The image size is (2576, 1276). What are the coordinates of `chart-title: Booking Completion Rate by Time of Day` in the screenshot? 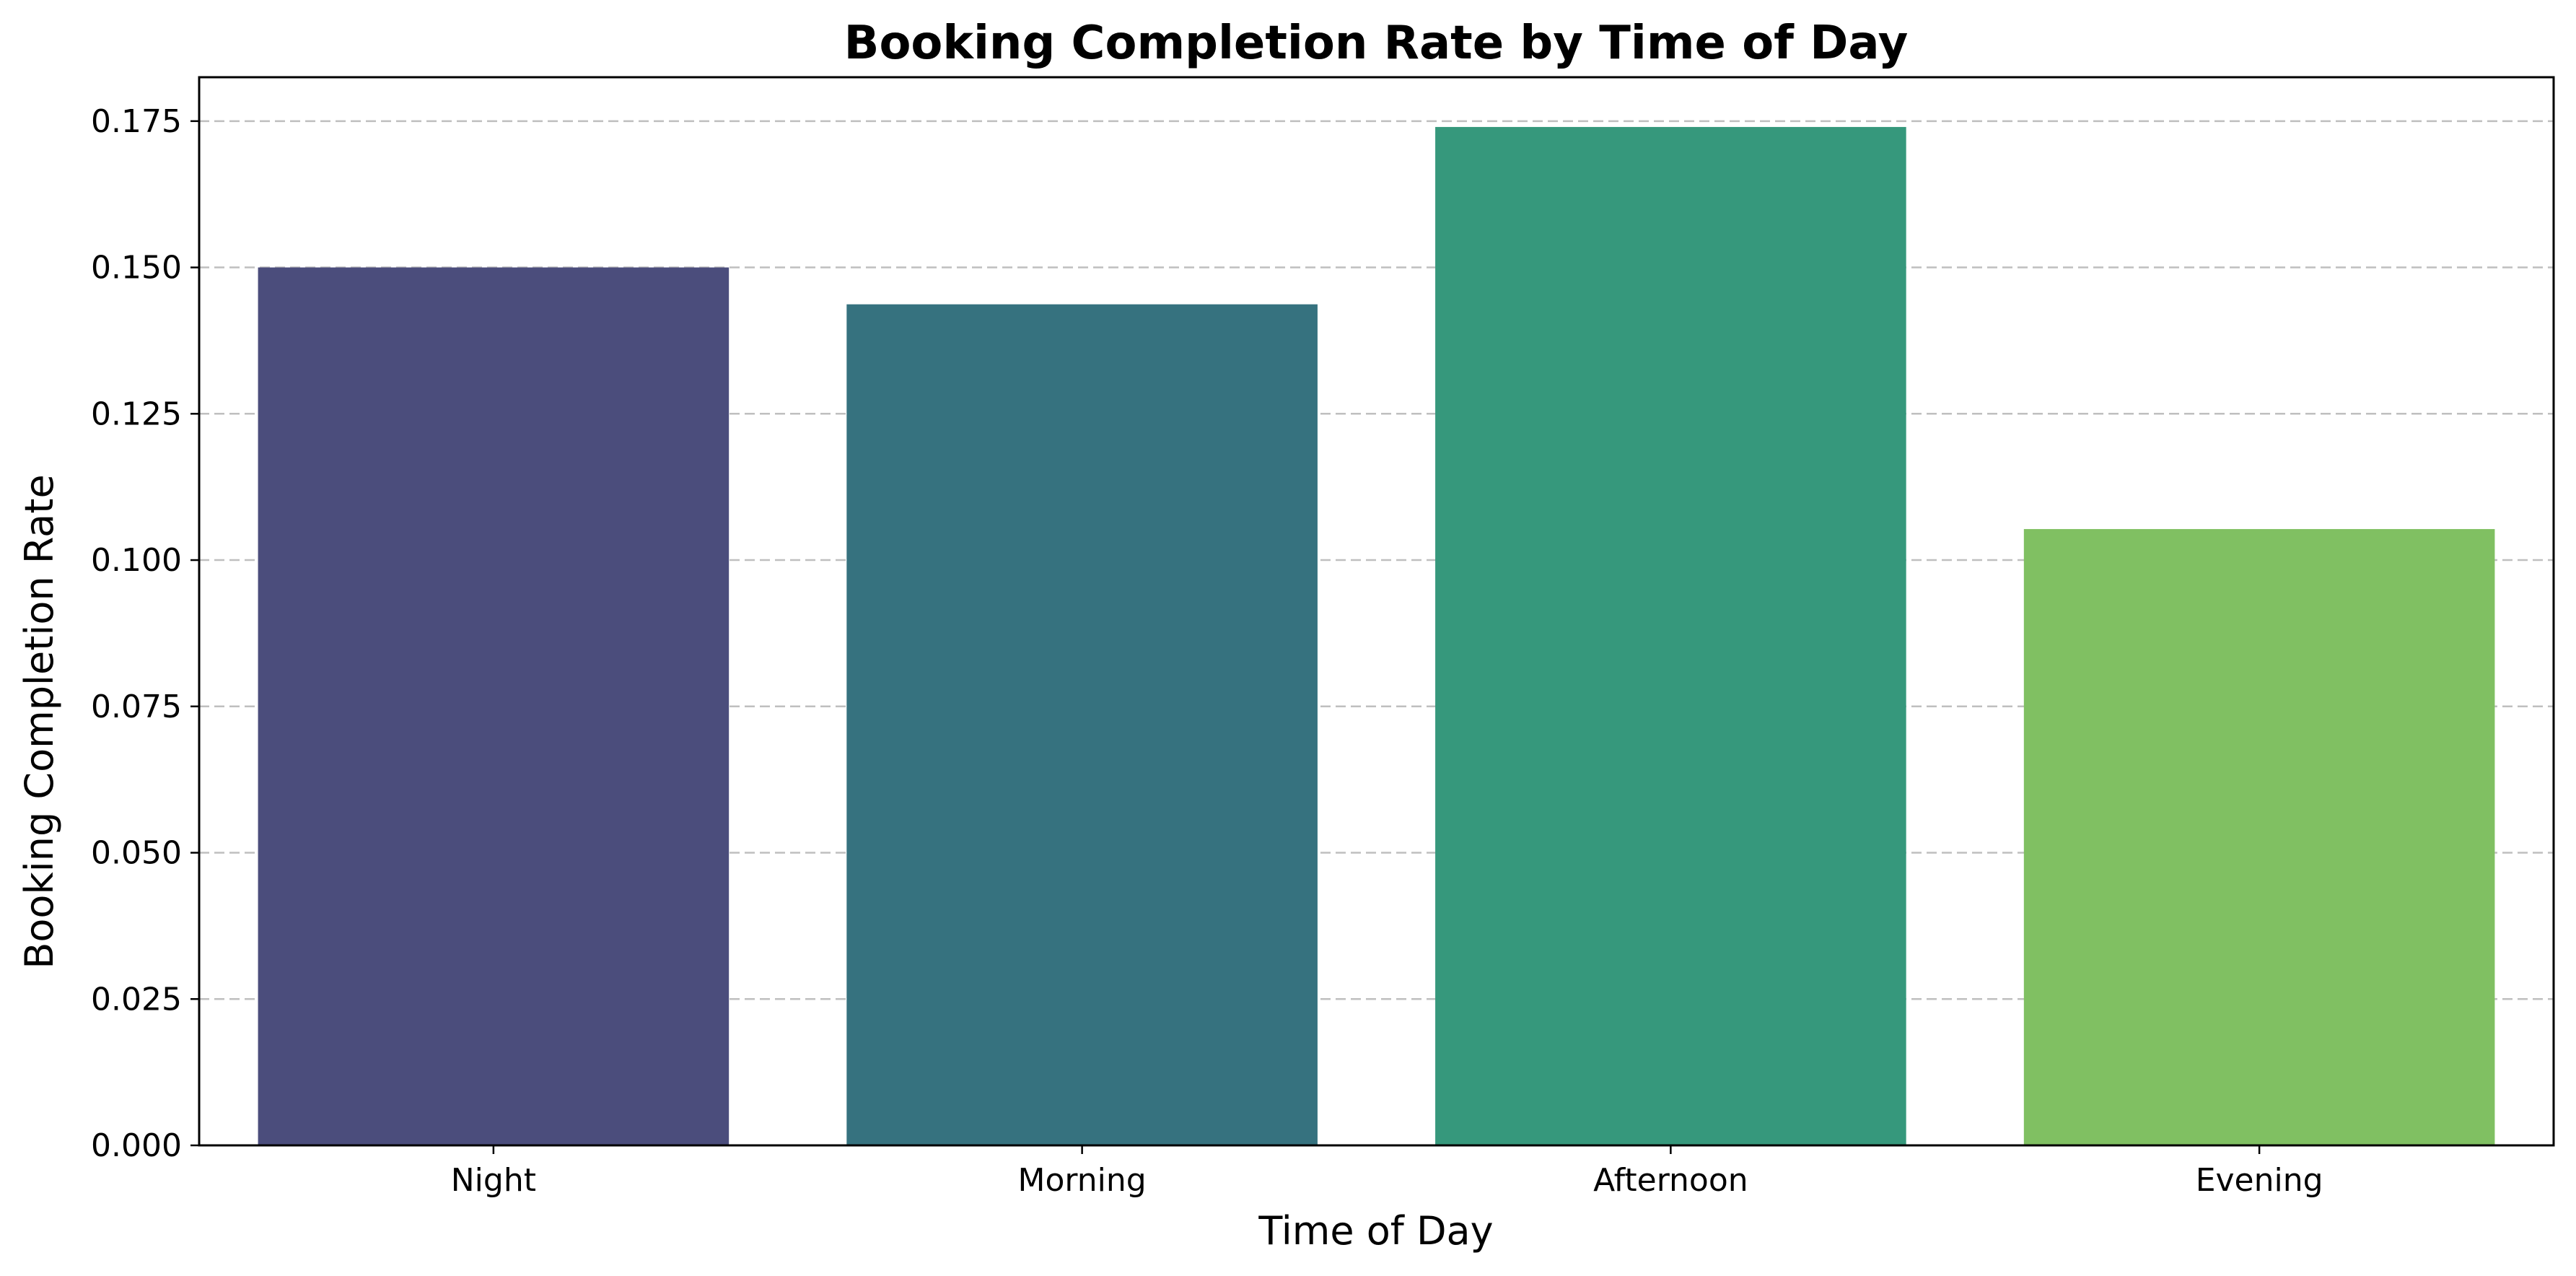 It's located at (1376, 43).